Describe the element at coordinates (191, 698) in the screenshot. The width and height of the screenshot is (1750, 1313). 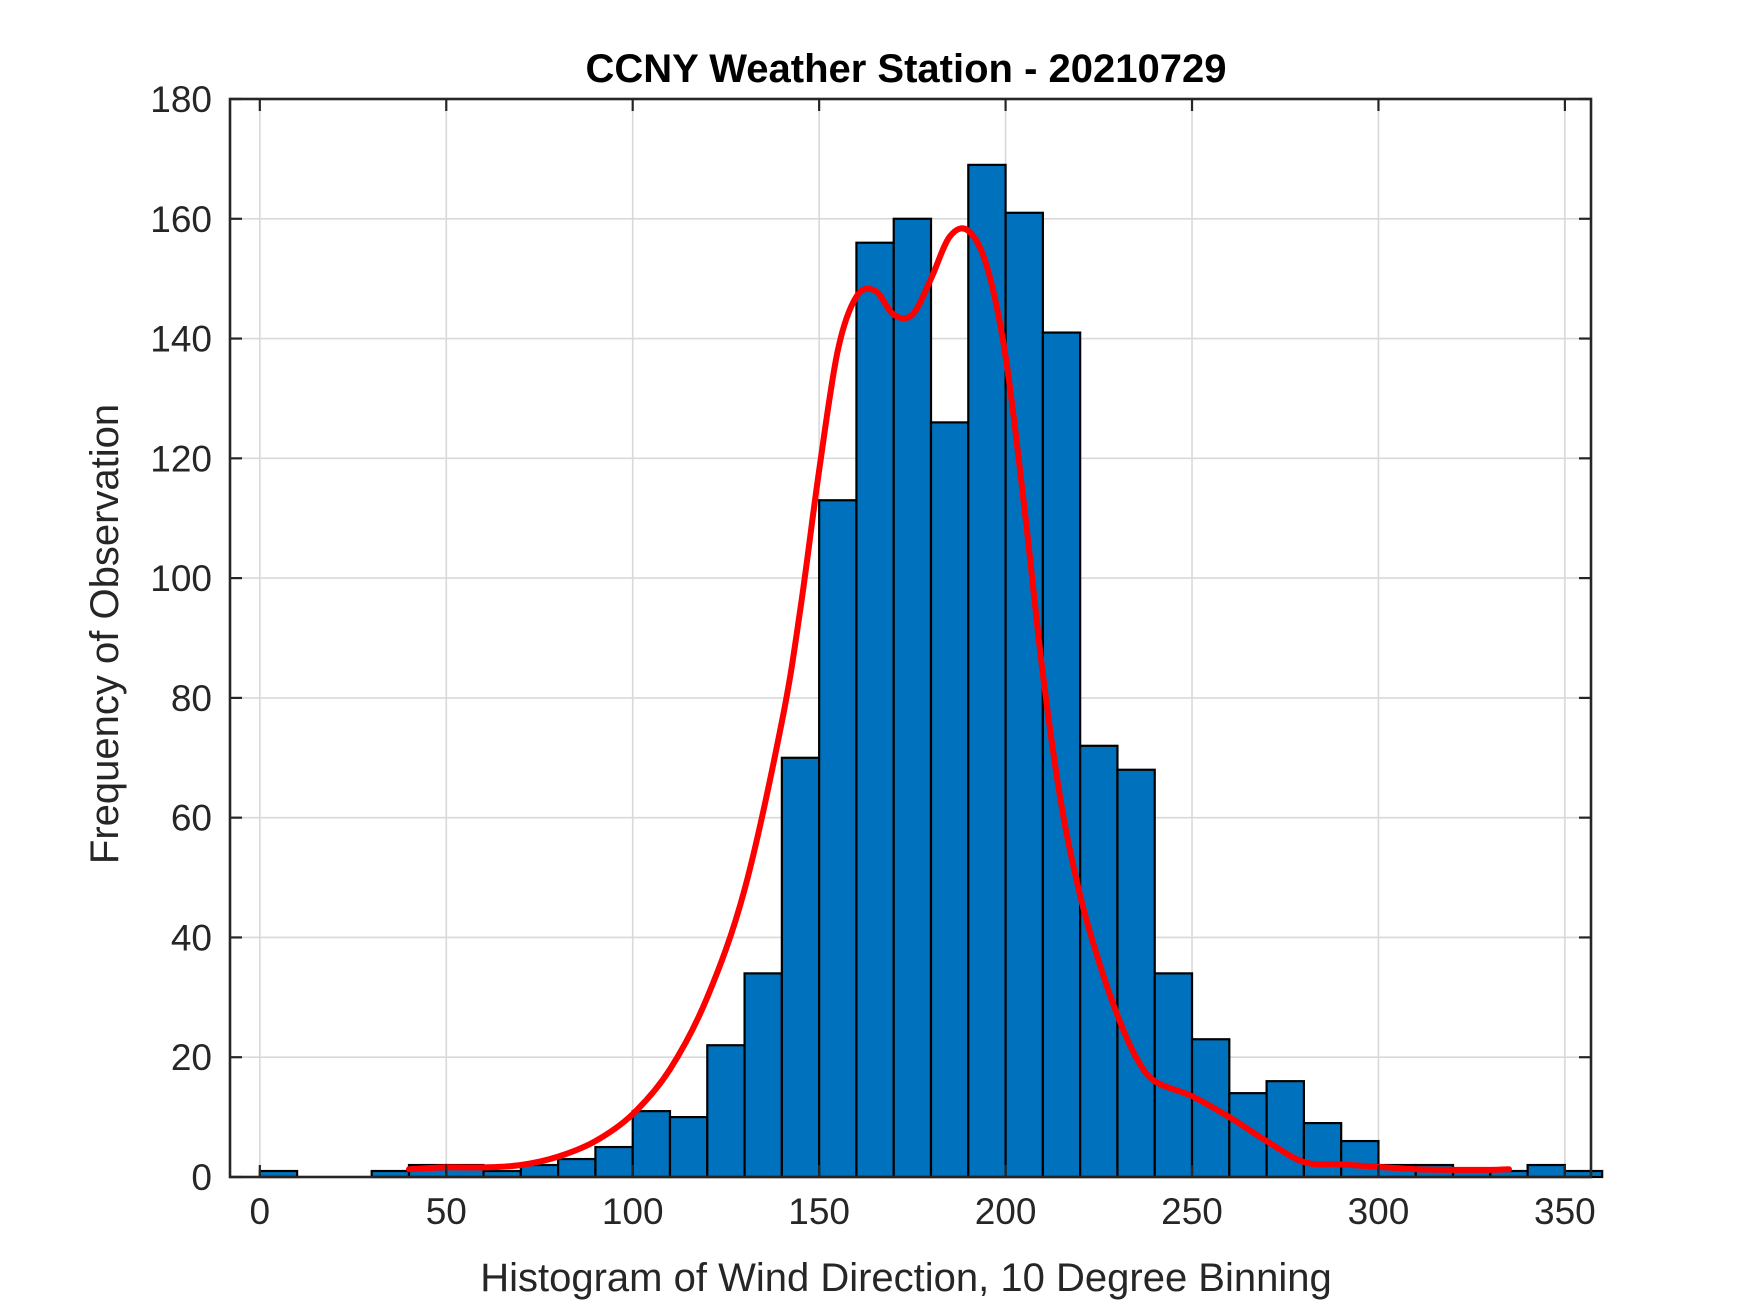
I see `y-tick-label: 80` at that location.